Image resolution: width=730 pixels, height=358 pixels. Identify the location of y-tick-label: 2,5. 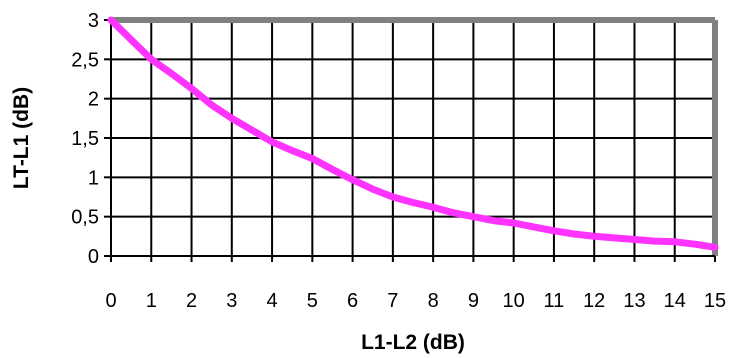
(85, 60).